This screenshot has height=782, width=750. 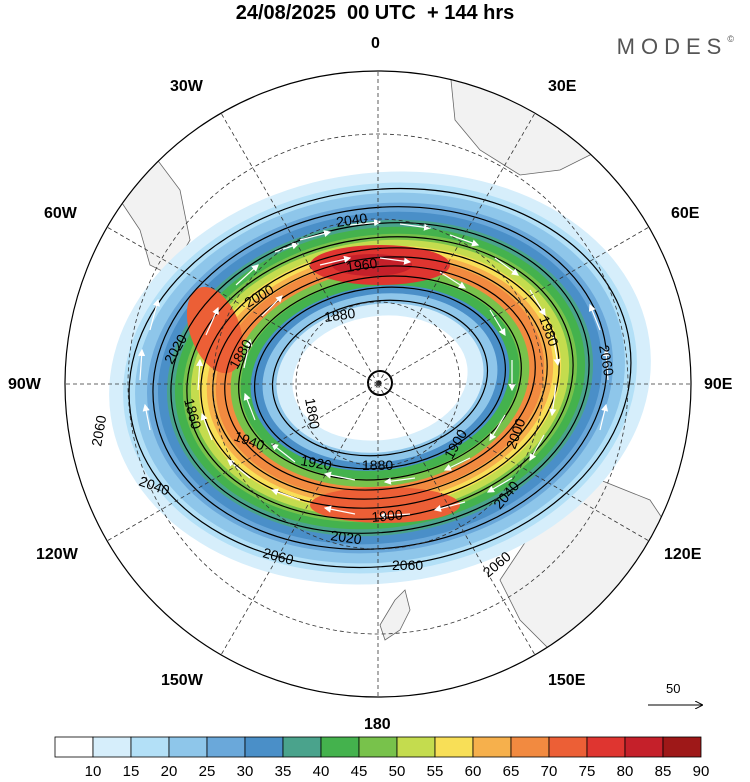 I want to click on lon-label-60w: 60W, so click(x=60, y=213).